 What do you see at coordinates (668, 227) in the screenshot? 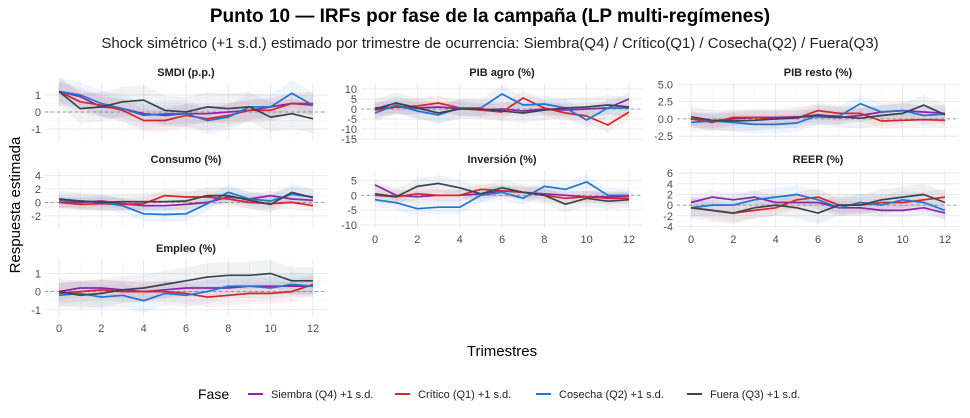
I see `y-tick-label: -4` at bounding box center [668, 227].